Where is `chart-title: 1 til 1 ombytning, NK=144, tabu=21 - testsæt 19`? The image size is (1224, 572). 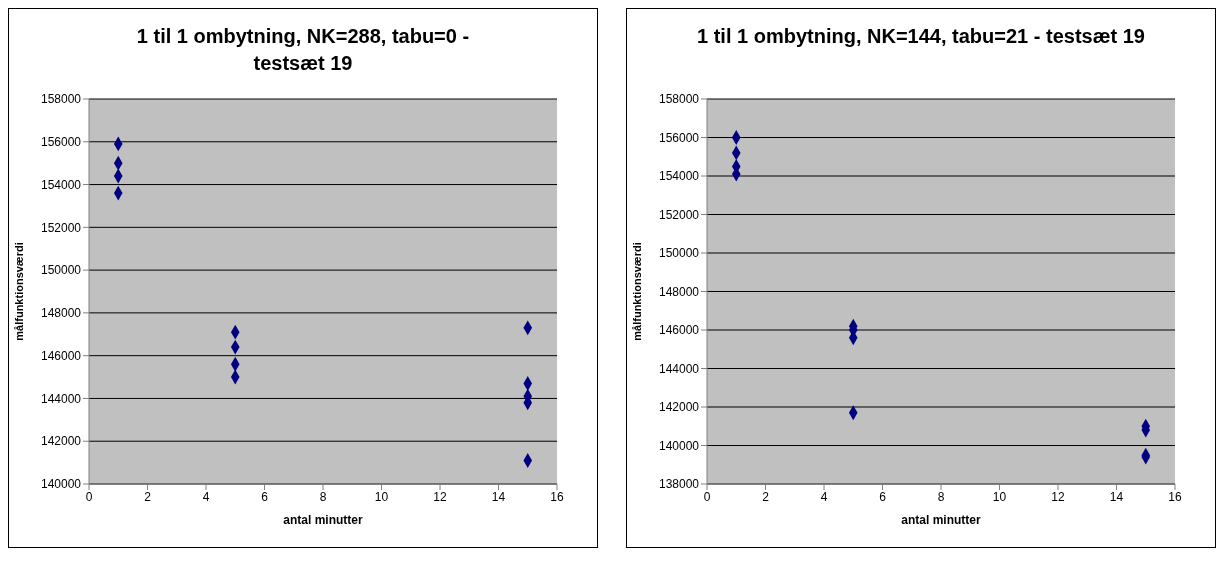 chart-title: 1 til 1 ombytning, NK=144, tabu=21 - testsæt 19 is located at coordinates (921, 36).